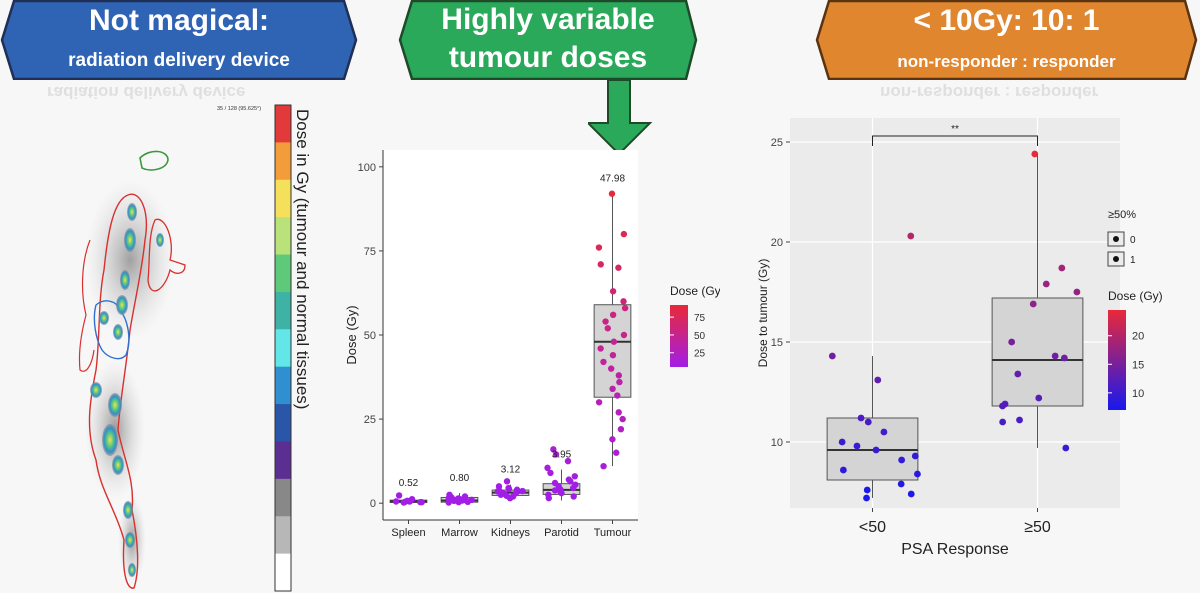 This screenshot has width=1200, height=593. What do you see at coordinates (169, 347) in the screenshot?
I see `dose-map-image: 35 / 128 (95.625°)` at bounding box center [169, 347].